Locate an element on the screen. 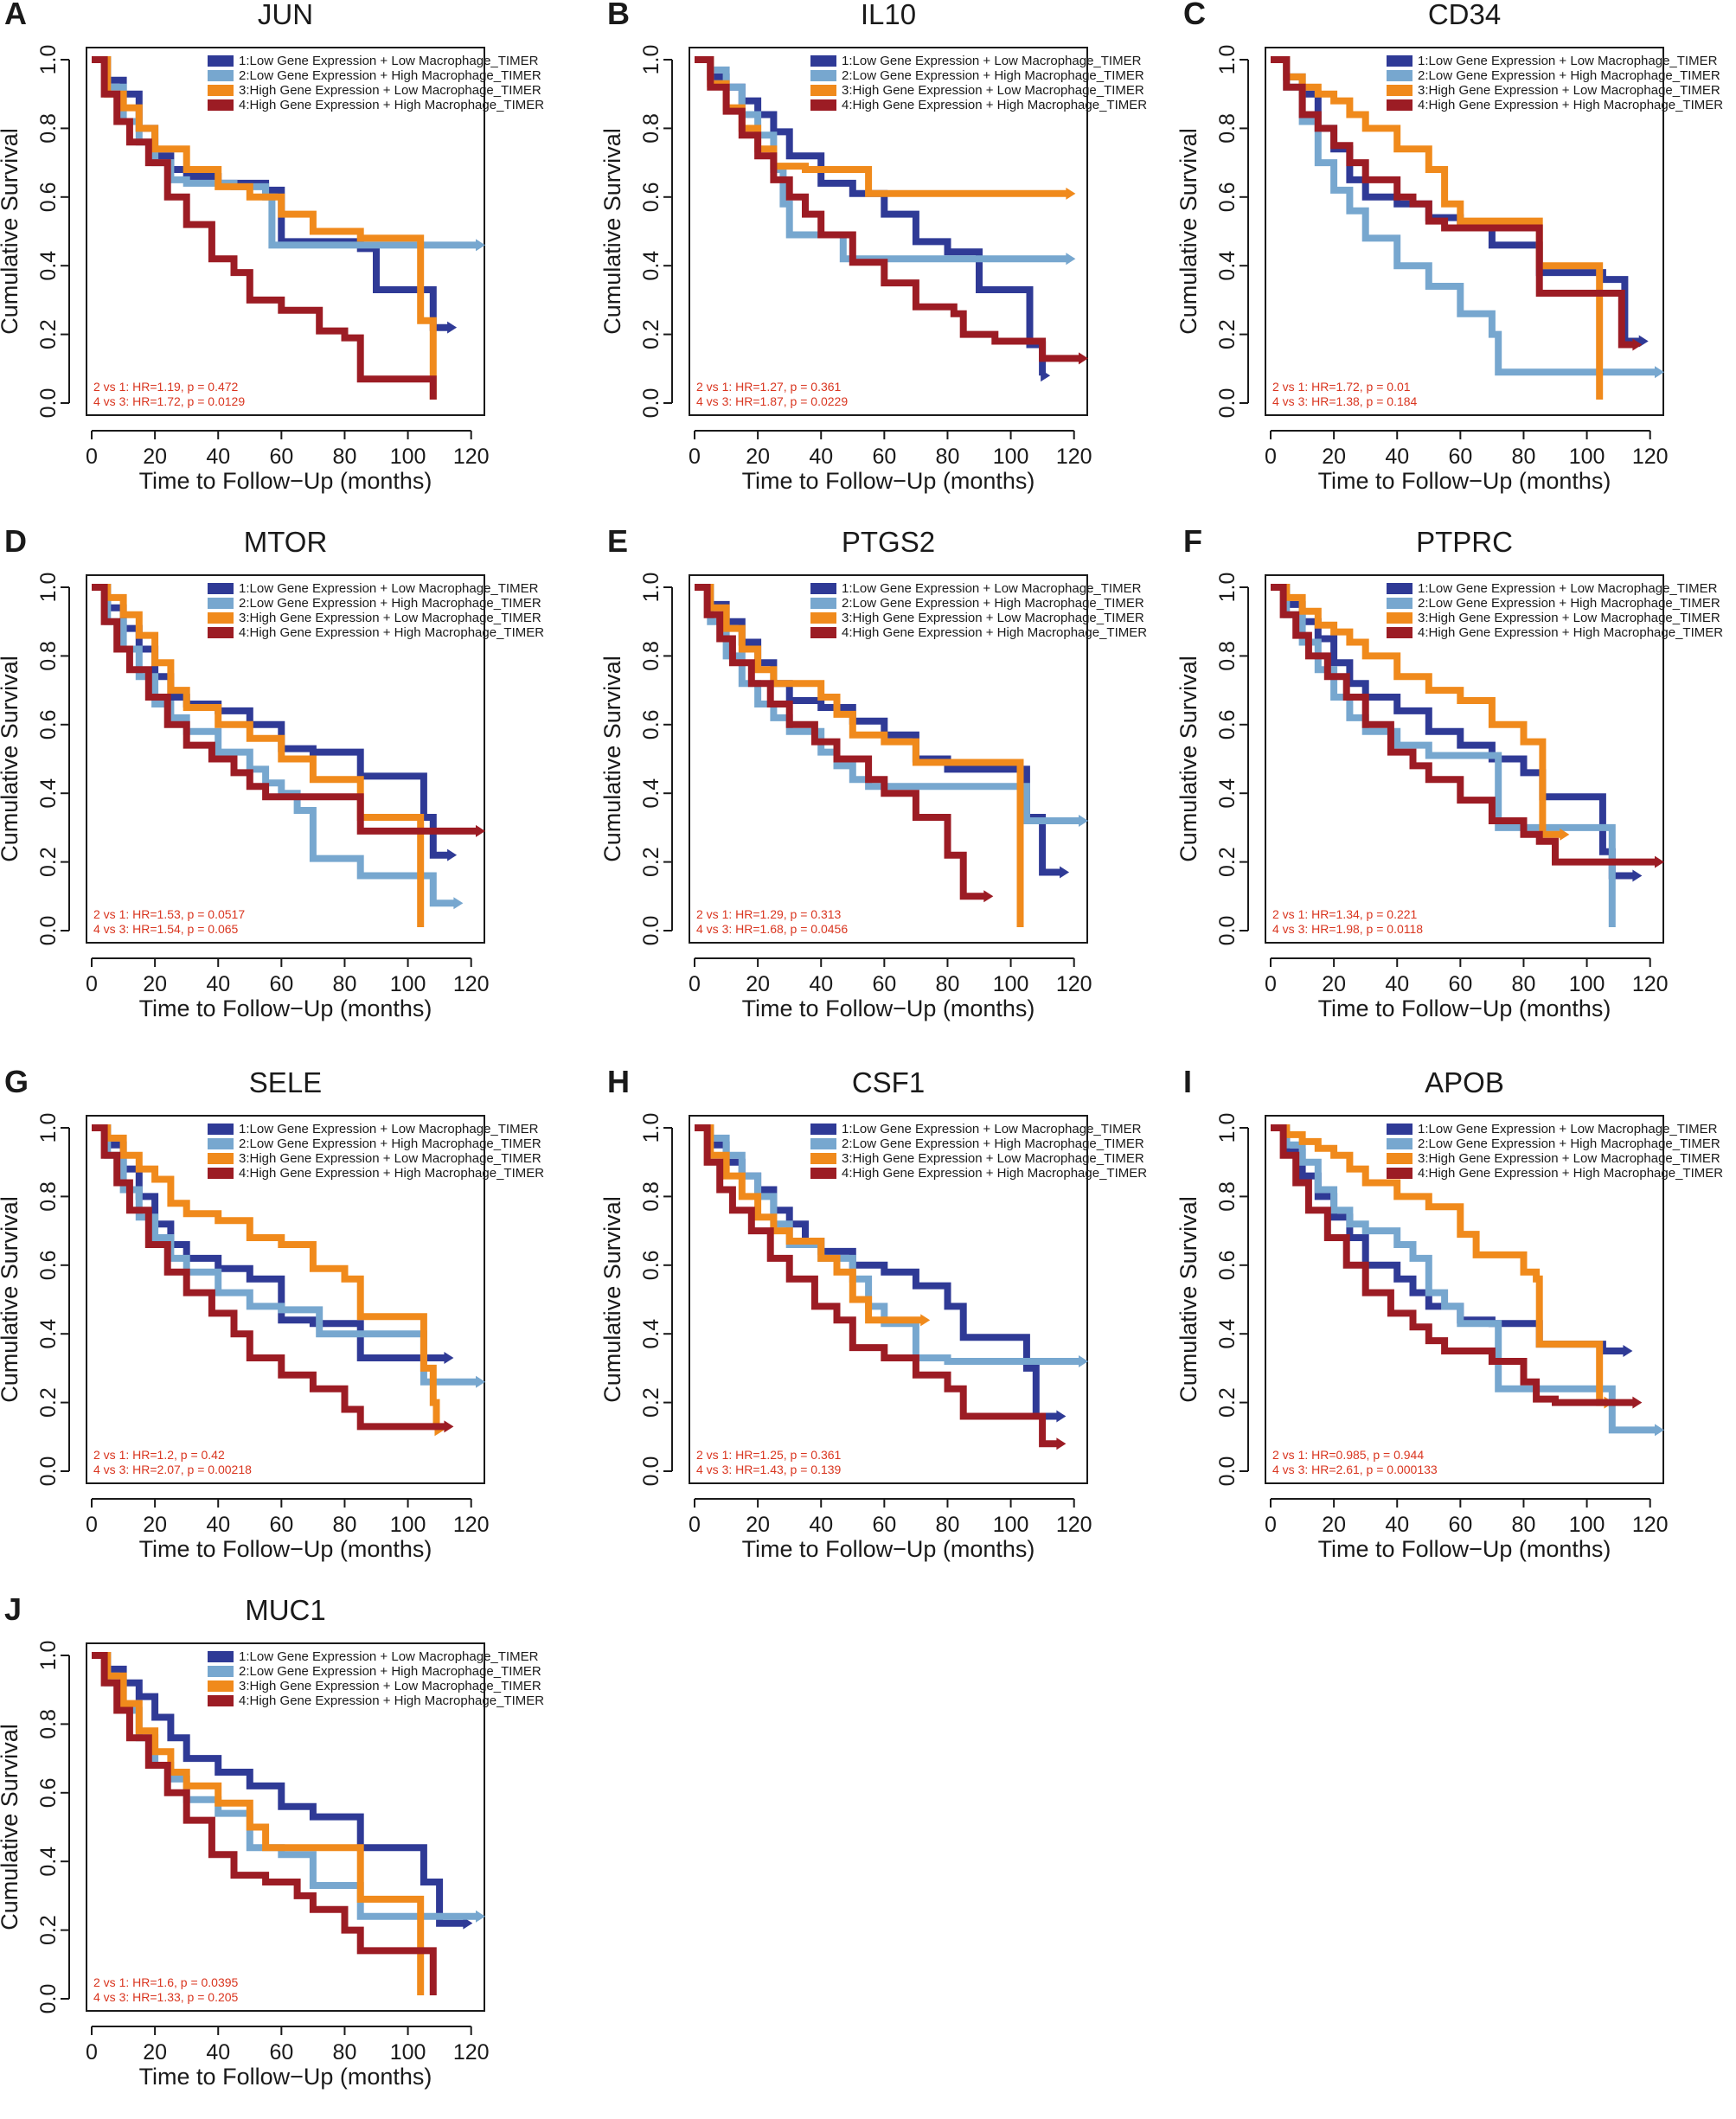 Image resolution: width=1736 pixels, height=2119 pixels. stat-4-vs-3: 4 vs 3: HR=1.98, p = 0.0118 is located at coordinates (1347, 929).